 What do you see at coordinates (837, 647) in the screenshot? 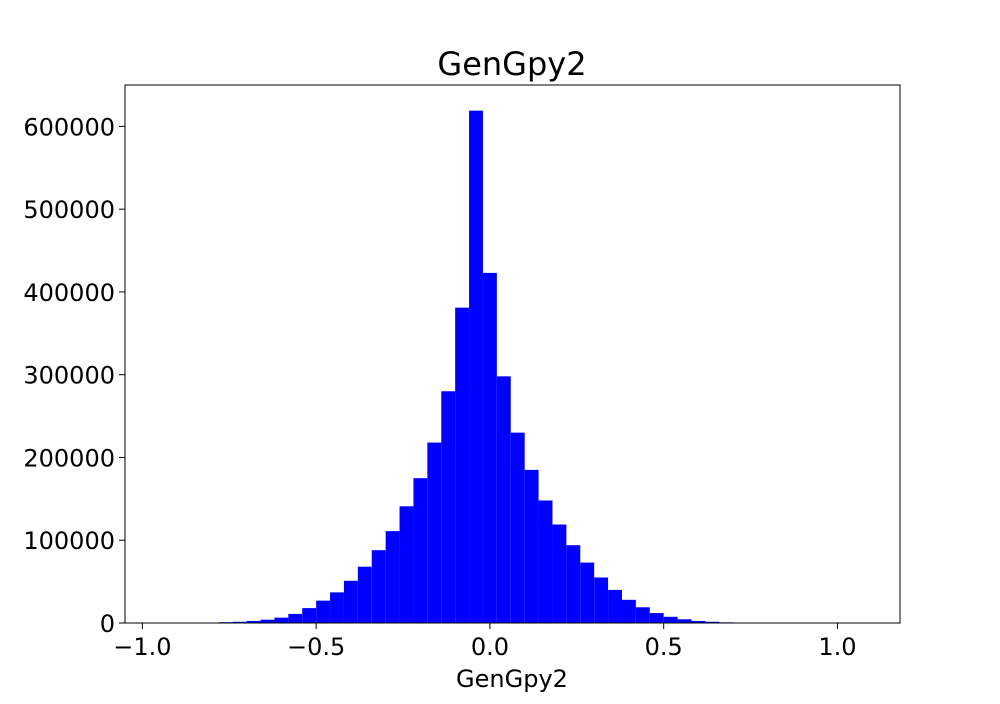
I see `x-tick-label: 1.0` at bounding box center [837, 647].